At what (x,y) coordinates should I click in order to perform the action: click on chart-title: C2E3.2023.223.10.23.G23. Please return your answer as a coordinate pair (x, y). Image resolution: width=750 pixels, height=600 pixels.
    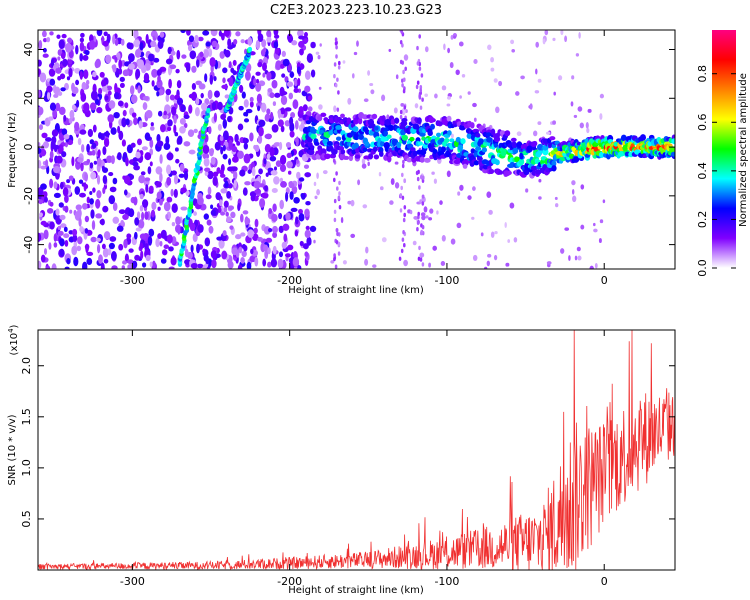
    Looking at the image, I should click on (356, 10).